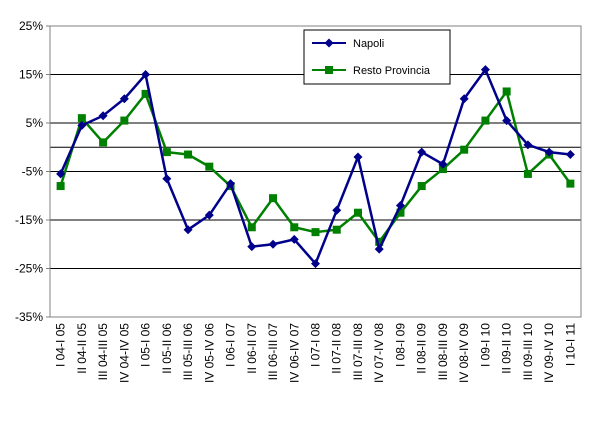 Image resolution: width=589 pixels, height=425 pixels. I want to click on x-tick-label: I 07-I 08, so click(316, 345).